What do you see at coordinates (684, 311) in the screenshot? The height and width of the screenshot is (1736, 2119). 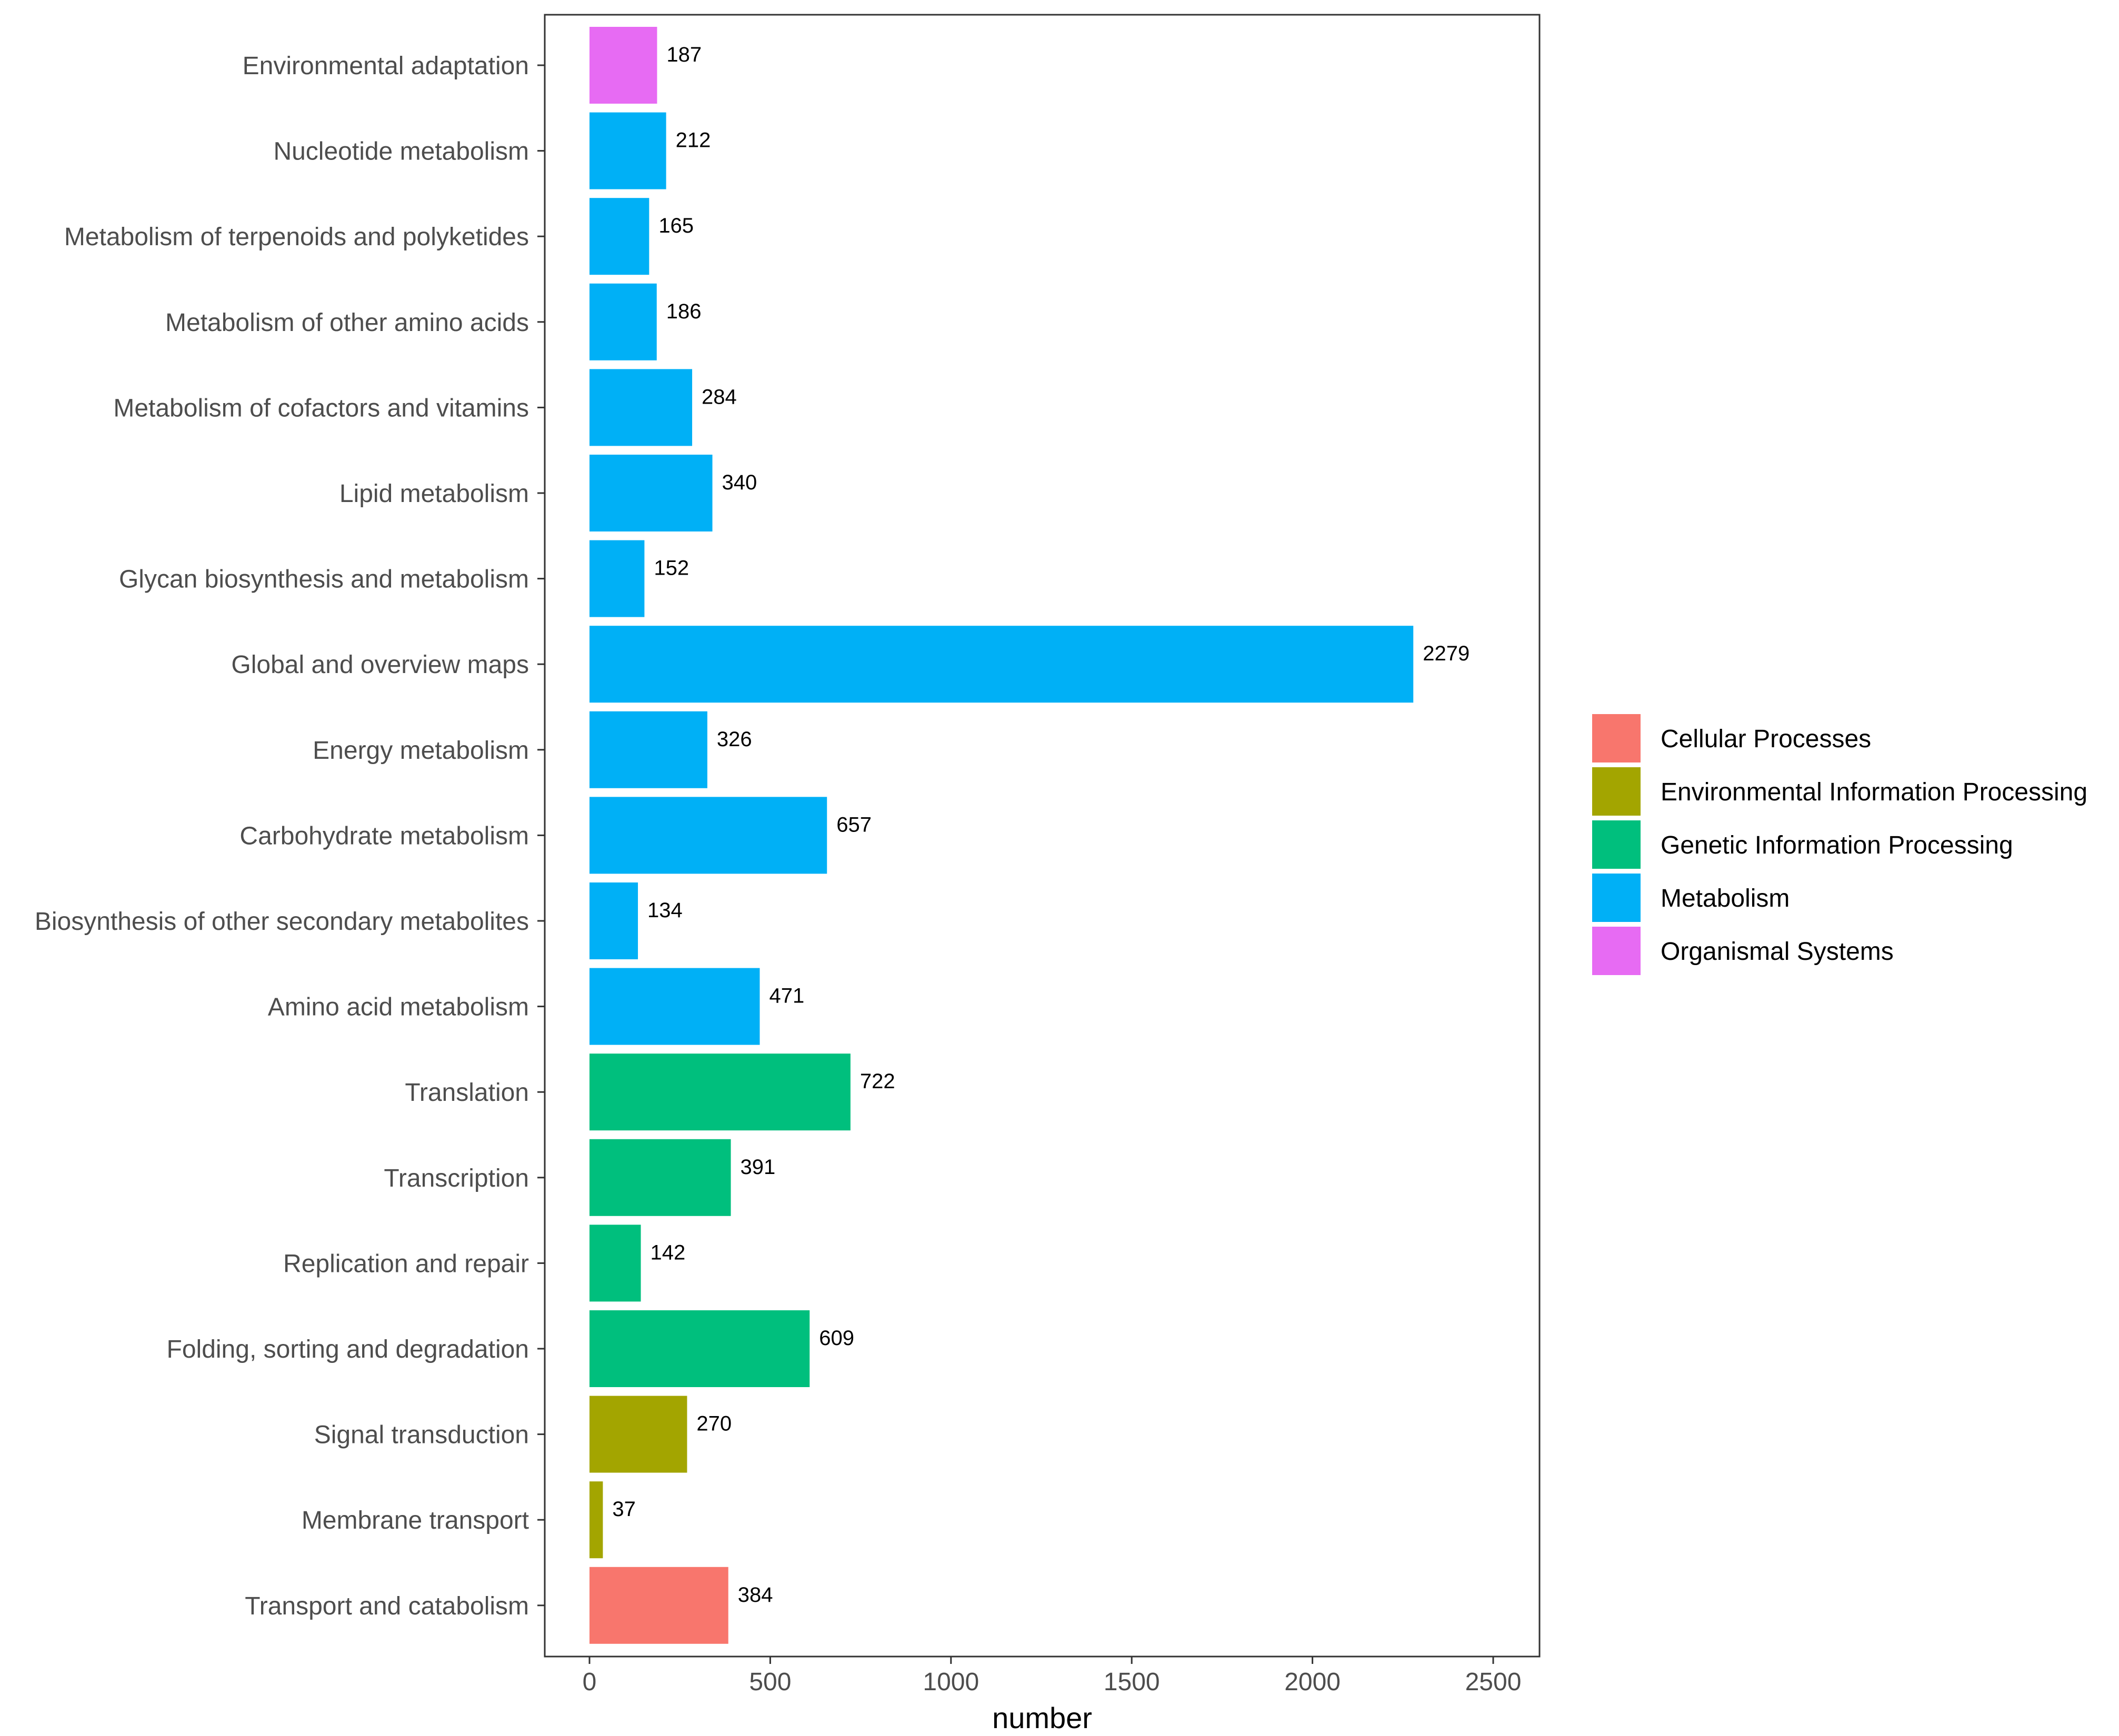 I see `data-label-metabolism-of-other-amino-acids: 186` at bounding box center [684, 311].